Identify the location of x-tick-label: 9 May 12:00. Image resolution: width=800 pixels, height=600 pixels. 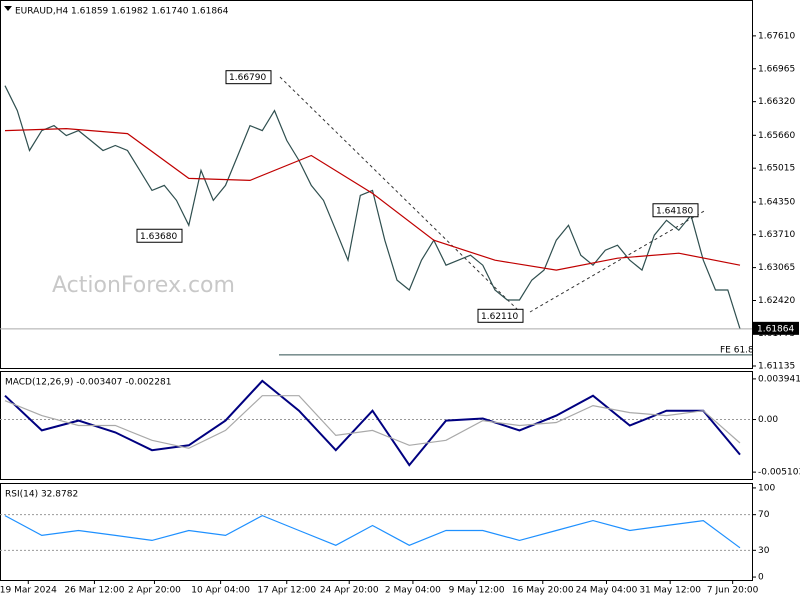
(477, 591).